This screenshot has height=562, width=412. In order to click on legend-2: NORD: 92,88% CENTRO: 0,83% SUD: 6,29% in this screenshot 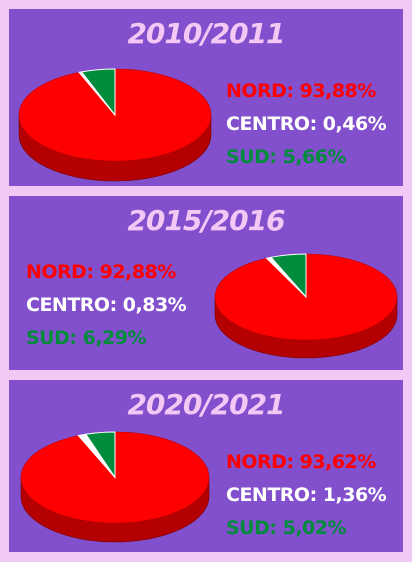, I will do `click(106, 305)`.